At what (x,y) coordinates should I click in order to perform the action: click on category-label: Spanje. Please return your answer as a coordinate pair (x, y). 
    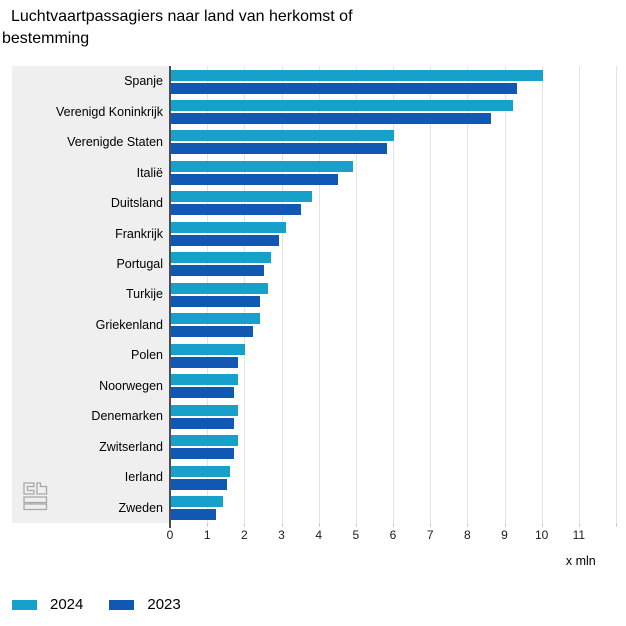
    Looking at the image, I should click on (143, 81).